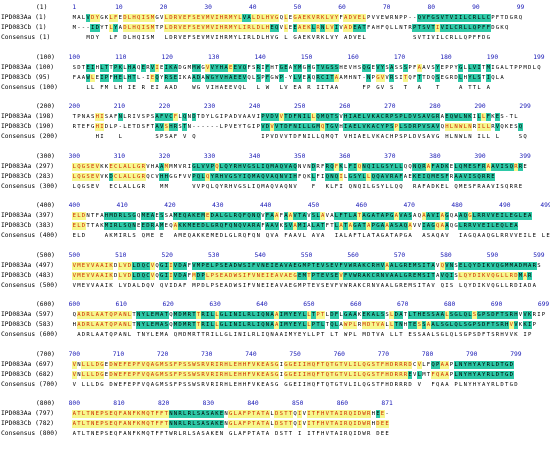 The width and height of the screenshot is (550, 449). I want to click on residue: W, so click(267, 87).